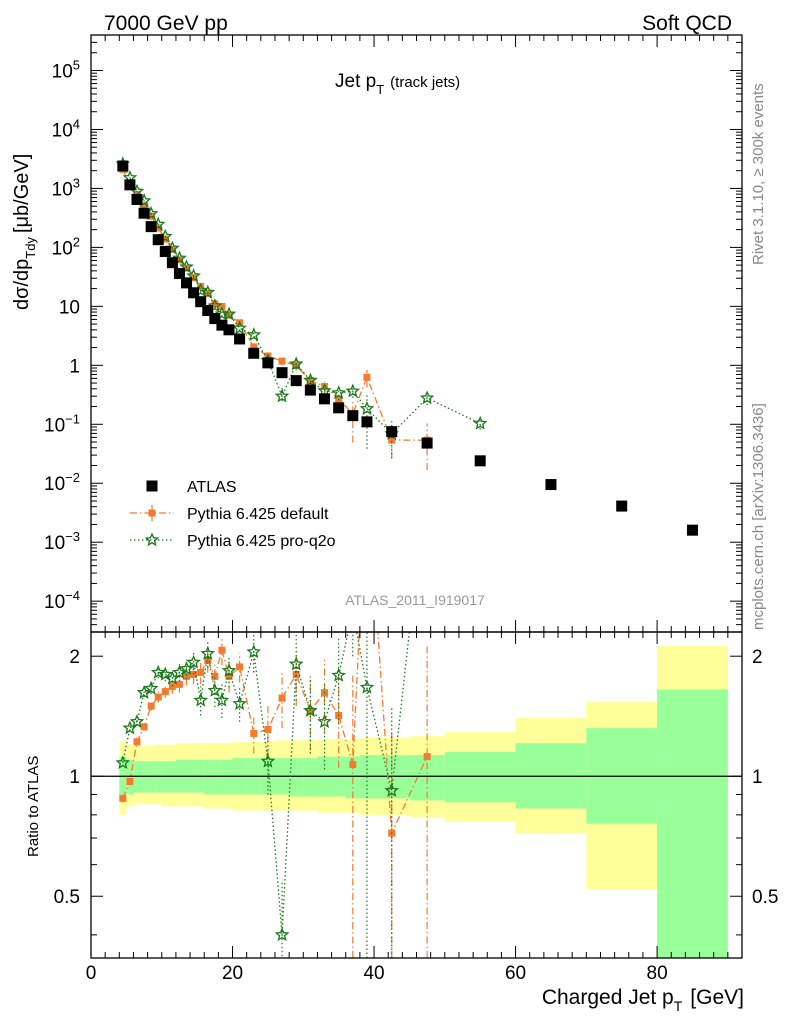 The width and height of the screenshot is (786, 1024). I want to click on ratio-tick-label-right: 0.5, so click(765, 897).